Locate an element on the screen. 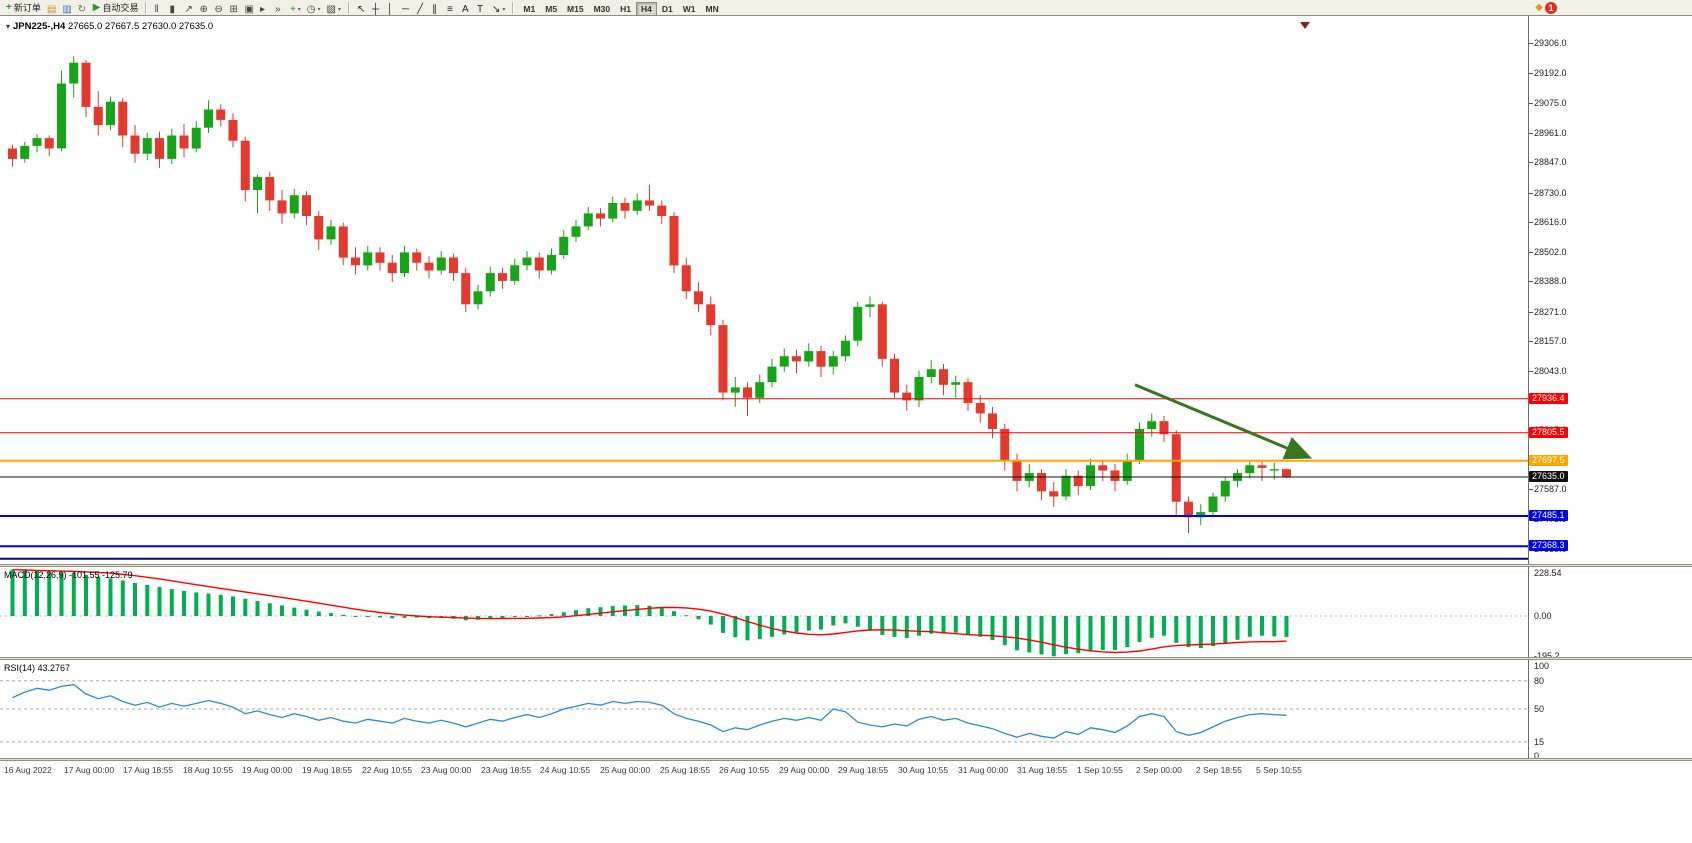 The image size is (1692, 843). refresh-button: ↻ is located at coordinates (82, 10).